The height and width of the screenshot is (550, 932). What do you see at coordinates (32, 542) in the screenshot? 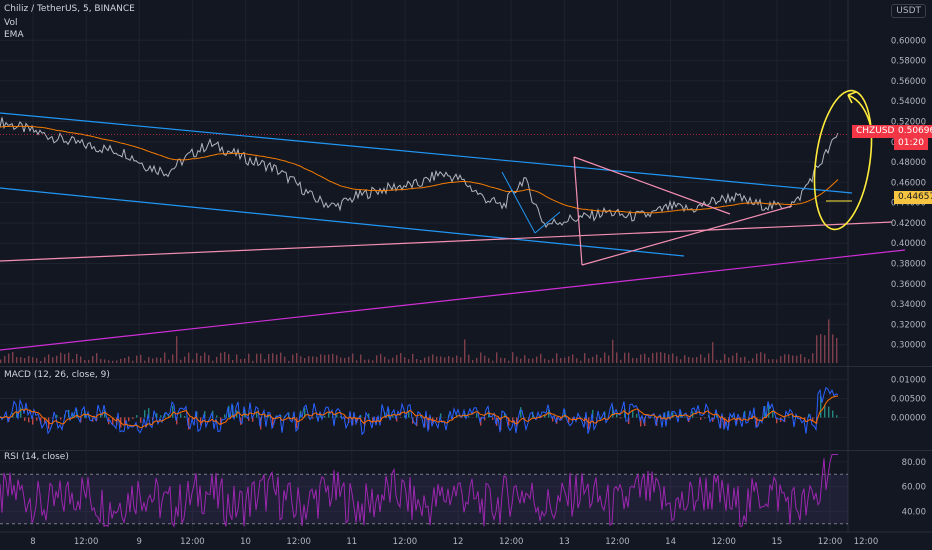
I see `time-axis-tick: 8` at bounding box center [32, 542].